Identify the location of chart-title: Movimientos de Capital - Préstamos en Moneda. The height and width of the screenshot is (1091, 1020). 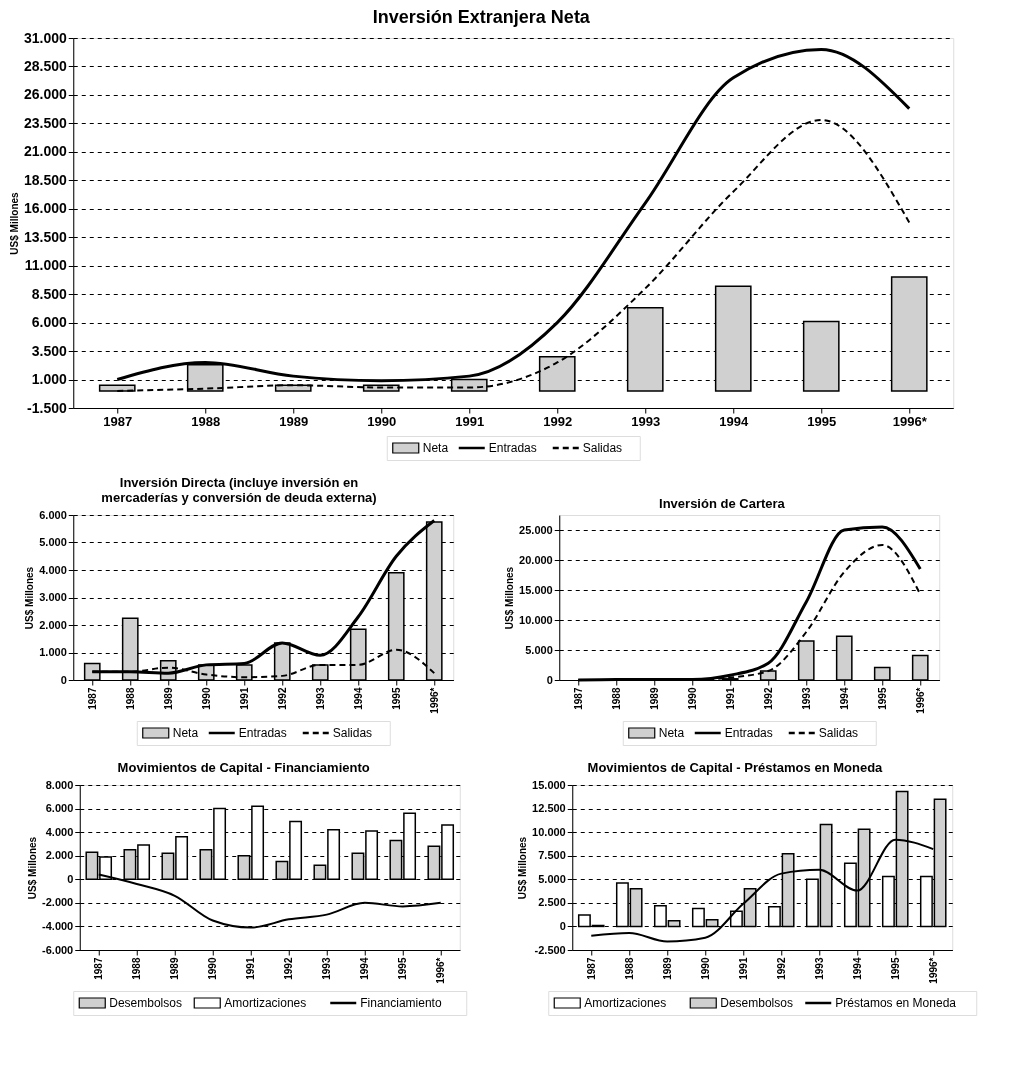
(735, 767).